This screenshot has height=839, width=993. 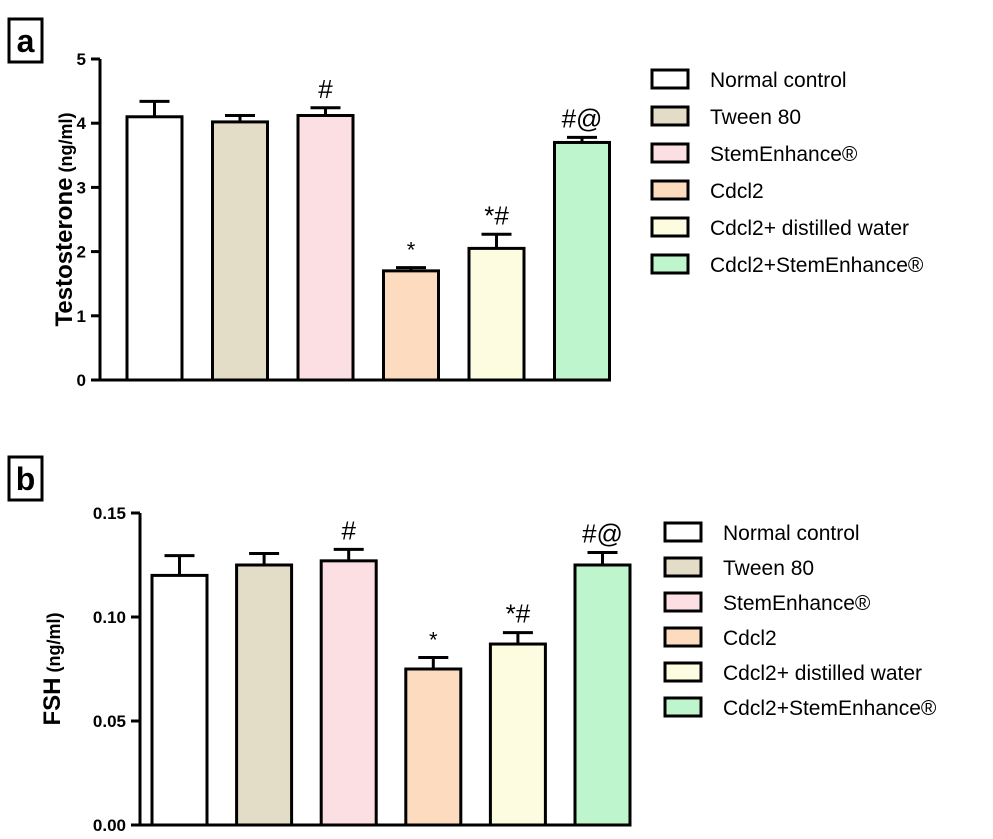 What do you see at coordinates (81, 187) in the screenshot?
I see `y-tick-label: 3` at bounding box center [81, 187].